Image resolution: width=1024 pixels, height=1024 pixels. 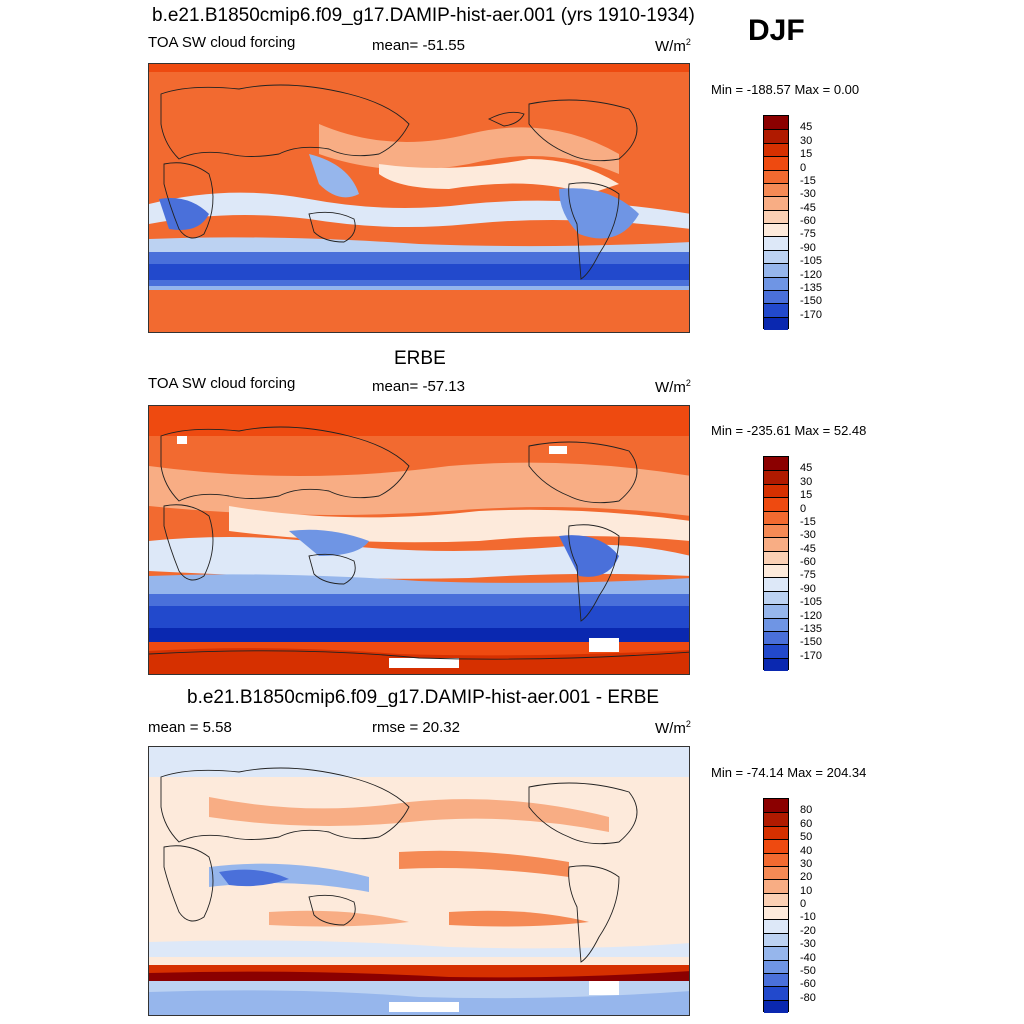 What do you see at coordinates (806, 837) in the screenshot?
I see `panel3-colorbar-label: 50` at bounding box center [806, 837].